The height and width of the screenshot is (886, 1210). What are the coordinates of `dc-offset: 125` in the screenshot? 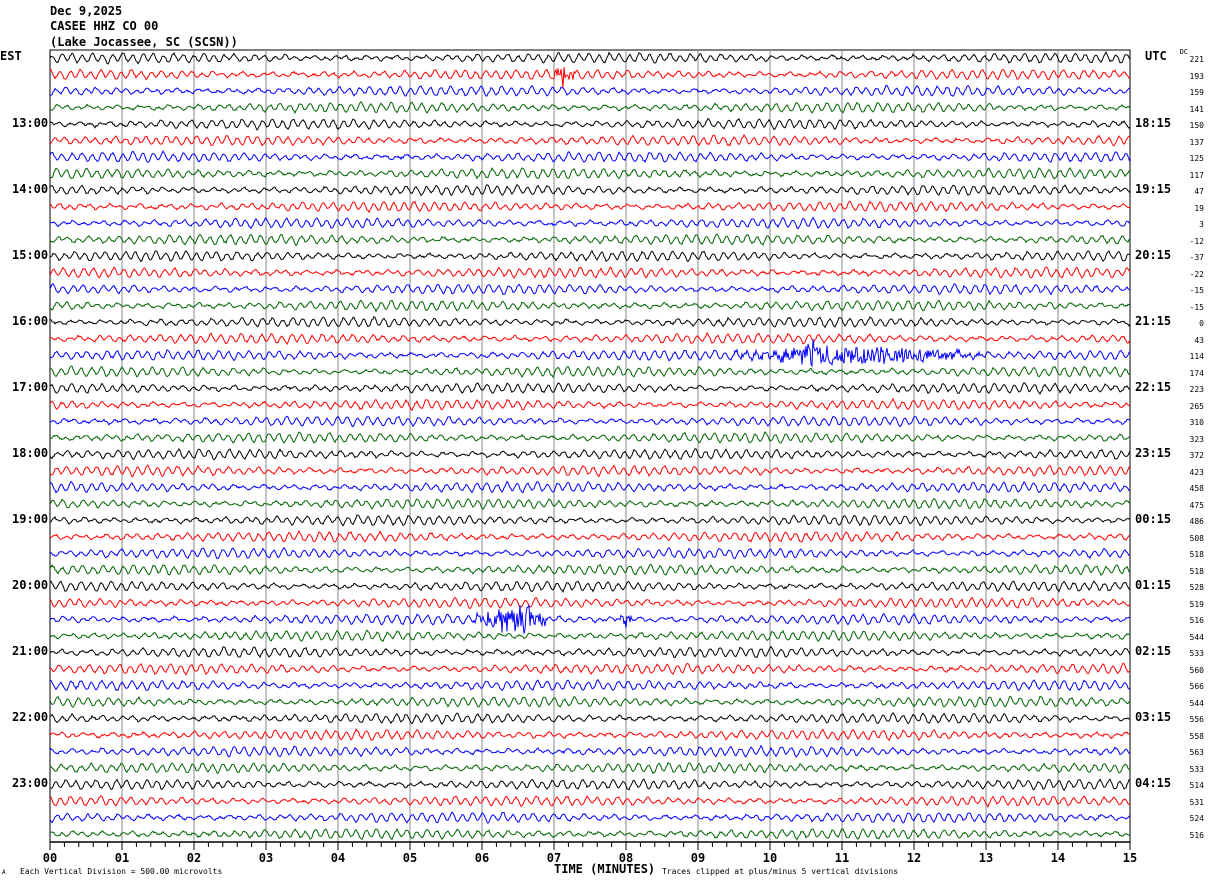 It's located at (1196, 159).